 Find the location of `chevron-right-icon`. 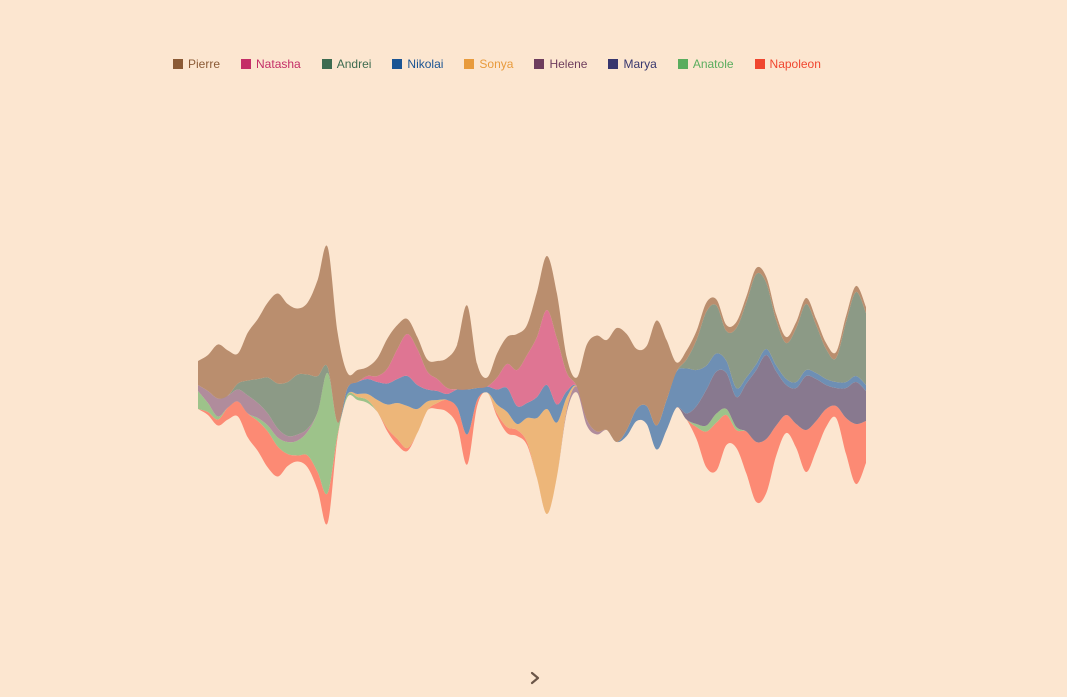

chevron-right-icon is located at coordinates (535, 678).